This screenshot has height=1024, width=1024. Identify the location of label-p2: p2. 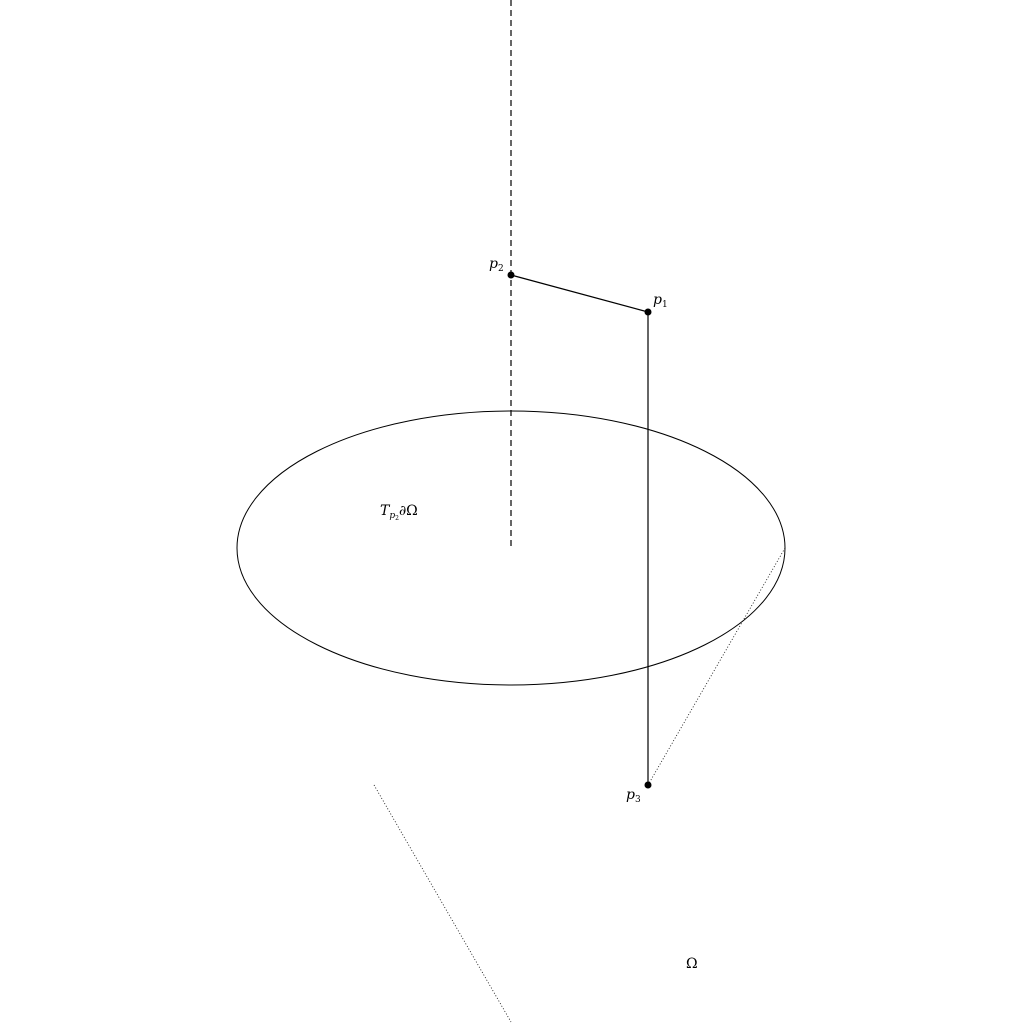
(496, 265).